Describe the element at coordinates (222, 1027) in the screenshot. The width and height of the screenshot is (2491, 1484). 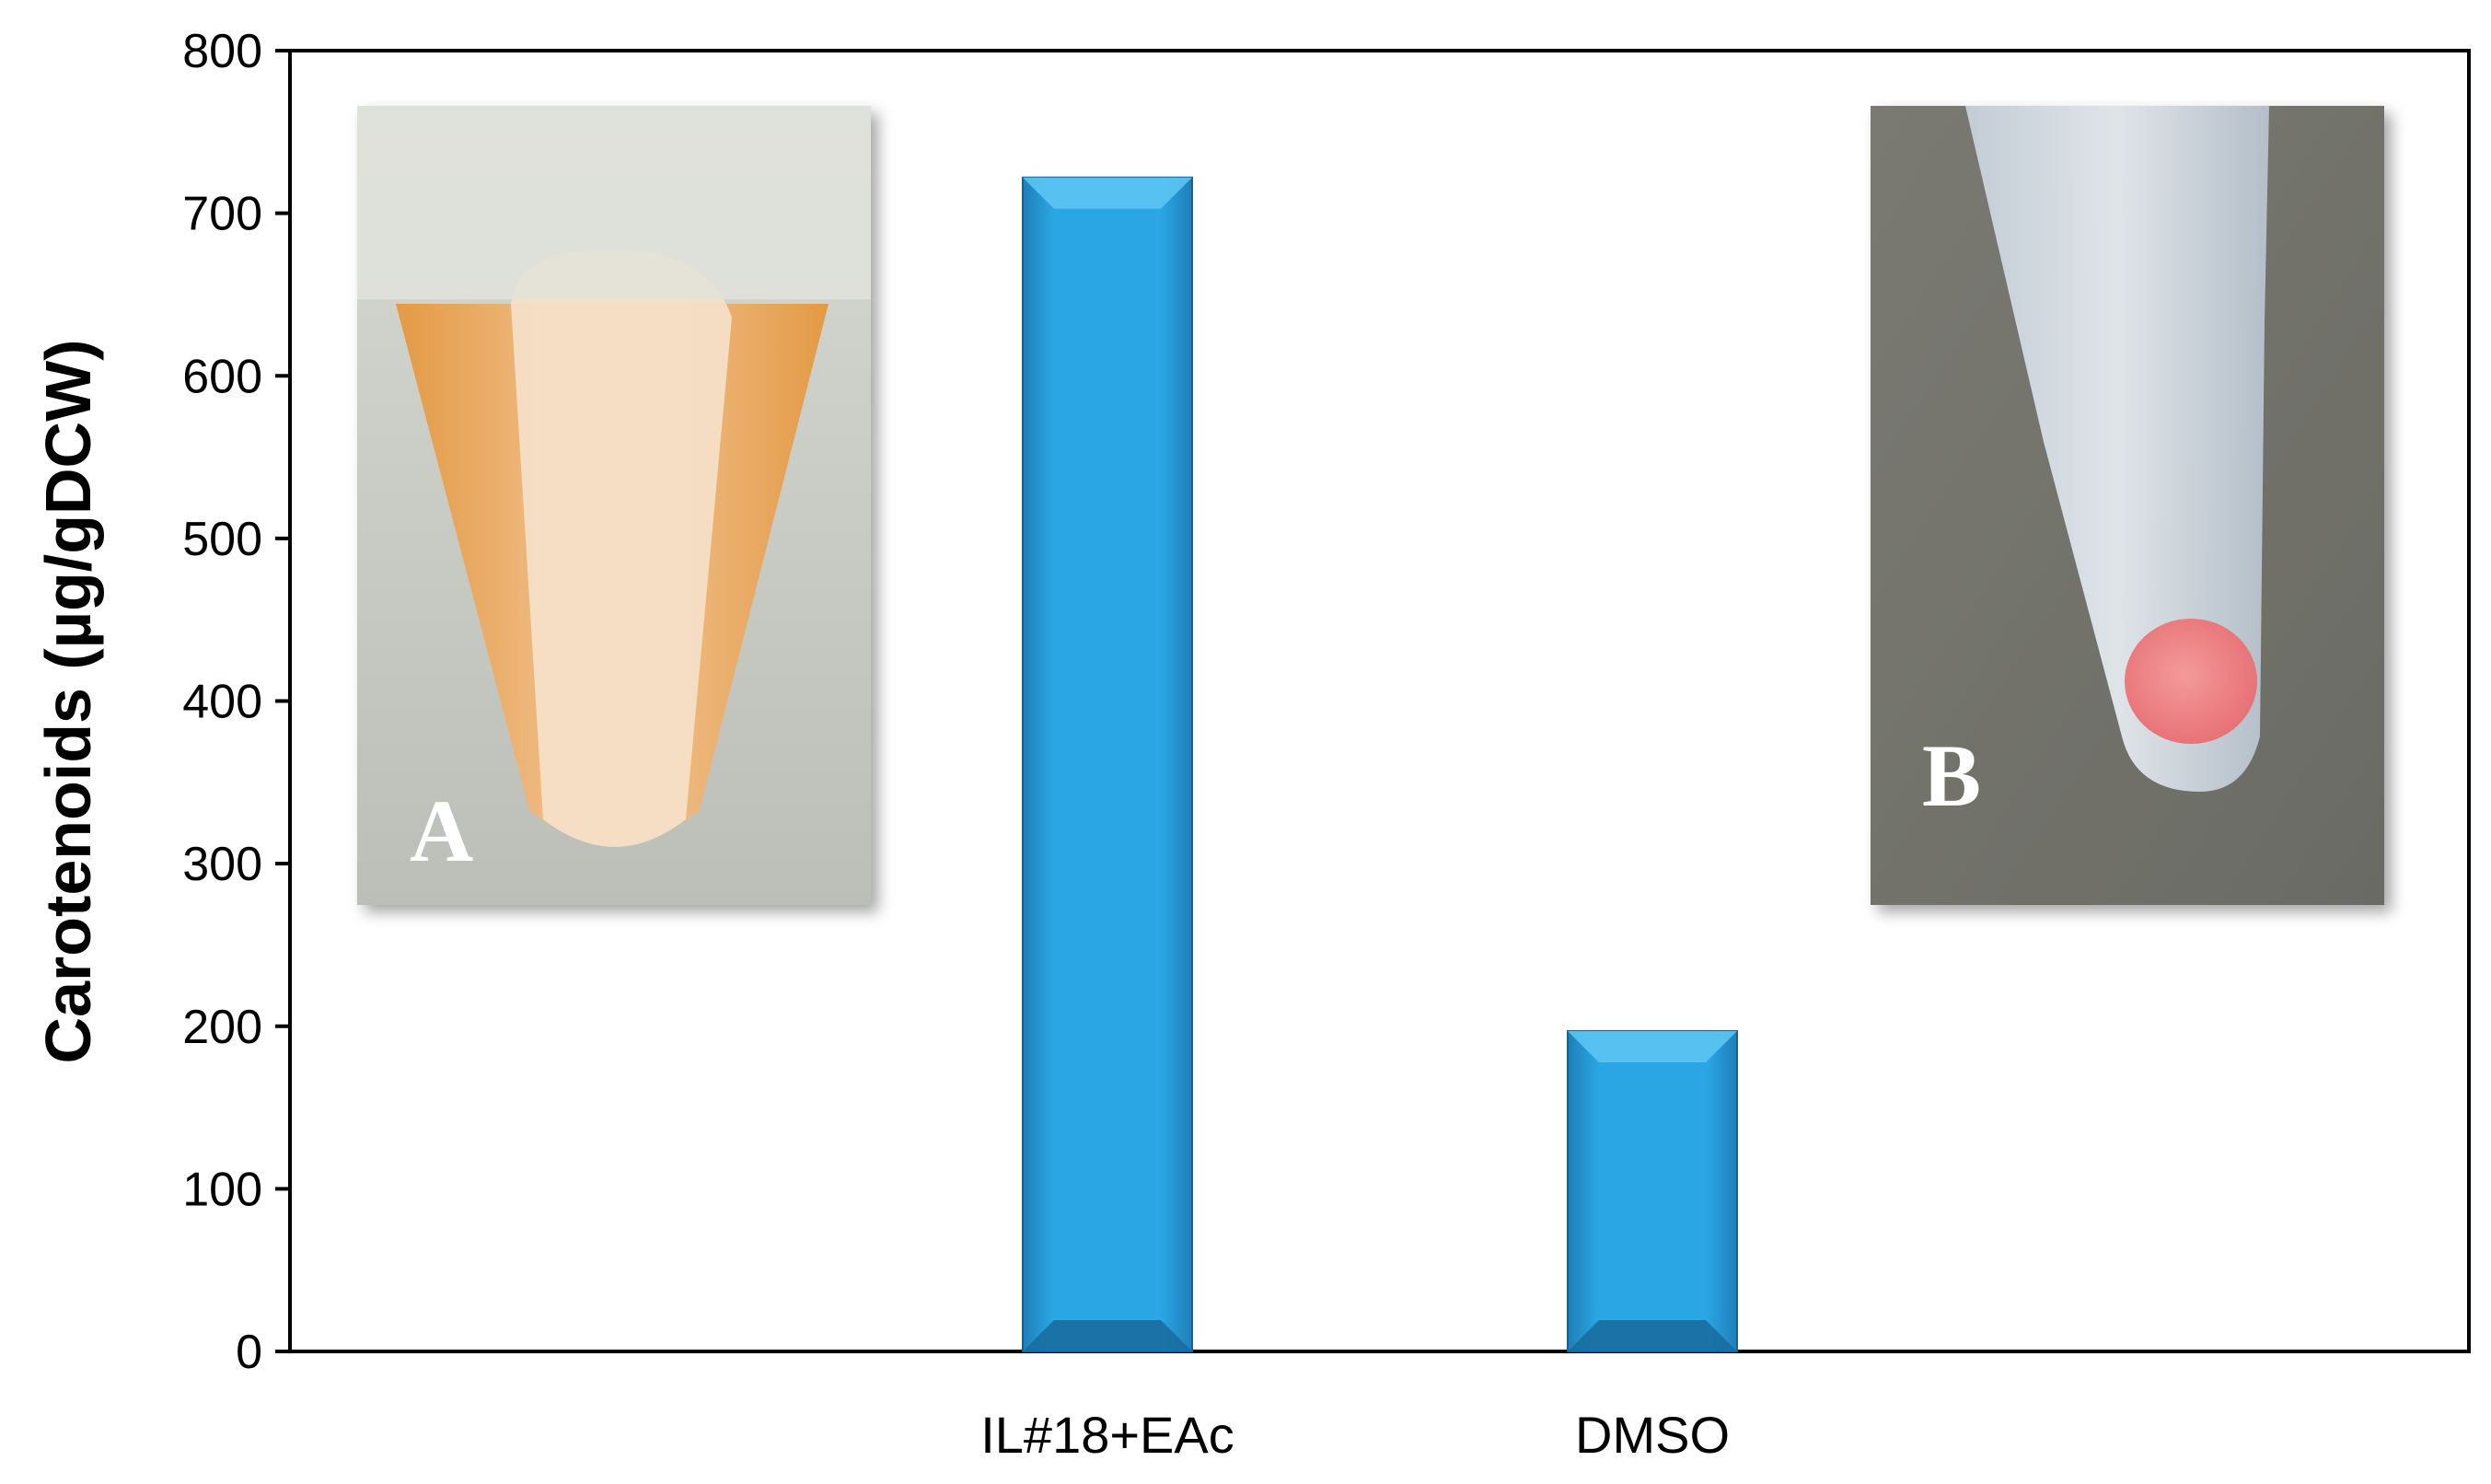
I see `y-tick-label: 200` at that location.